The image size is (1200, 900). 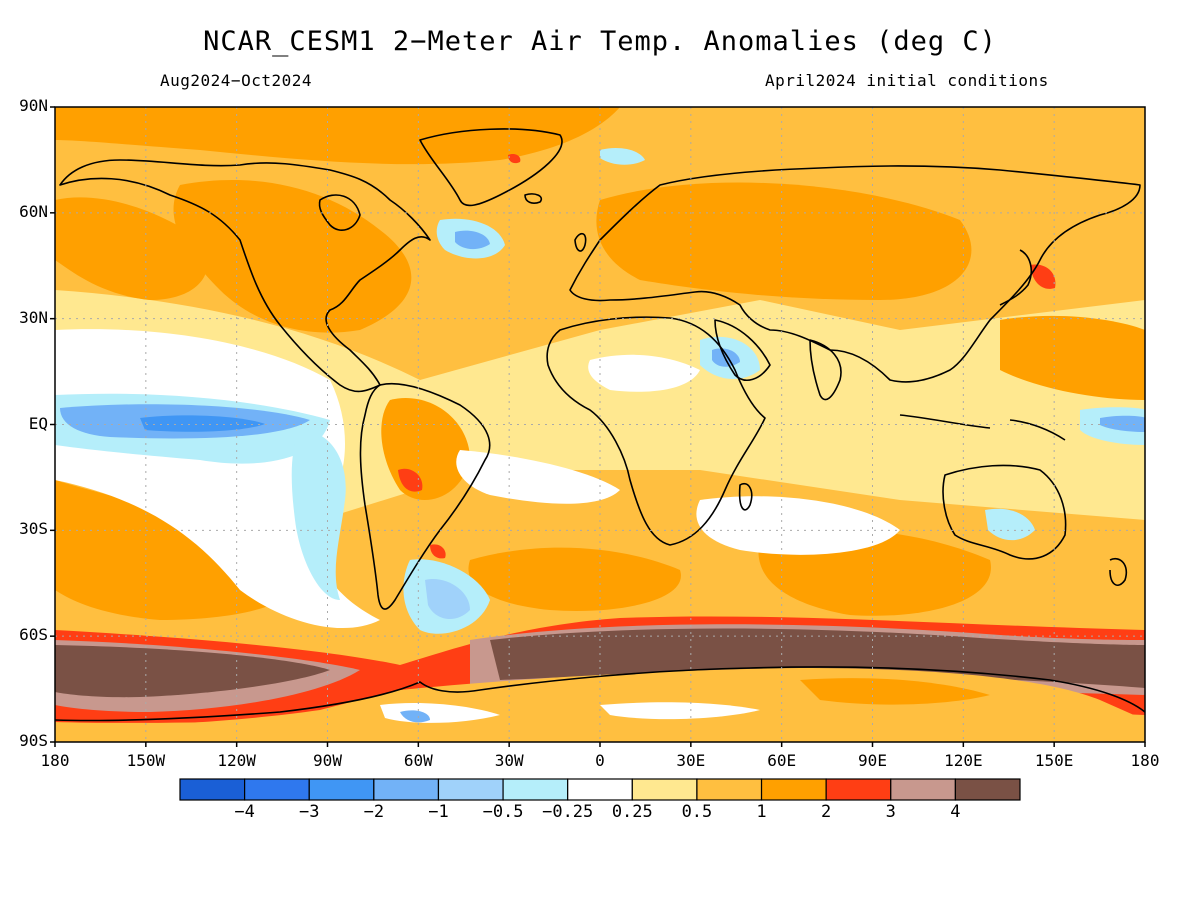 I want to click on arctic-warm, so click(x=337, y=136).